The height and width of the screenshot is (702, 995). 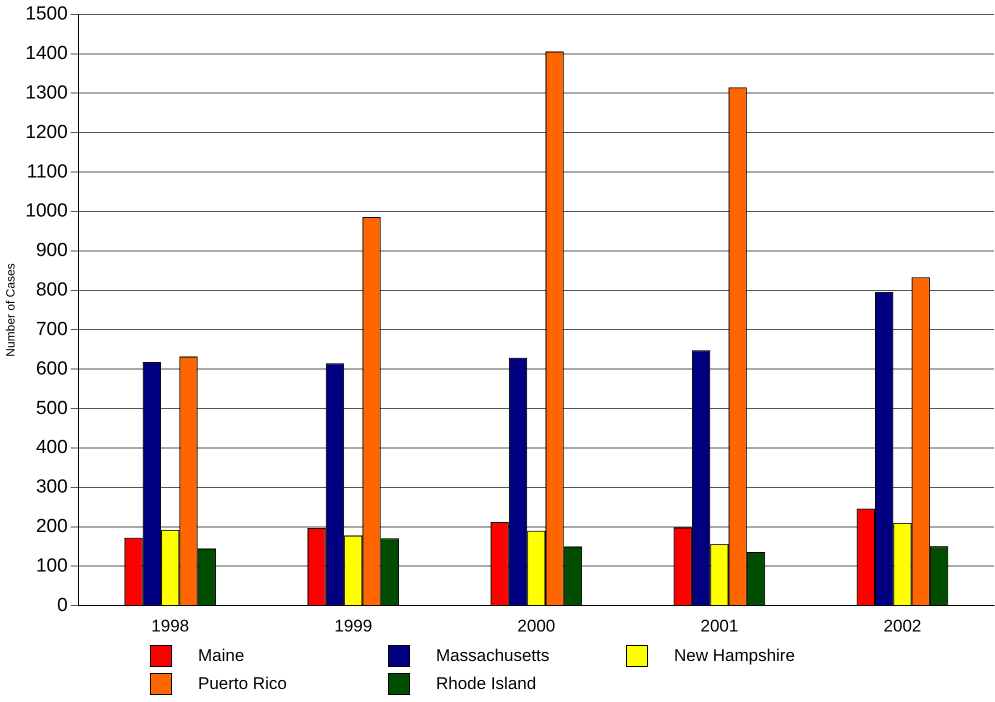 What do you see at coordinates (353, 626) in the screenshot?
I see `x-tick-label: 1999` at bounding box center [353, 626].